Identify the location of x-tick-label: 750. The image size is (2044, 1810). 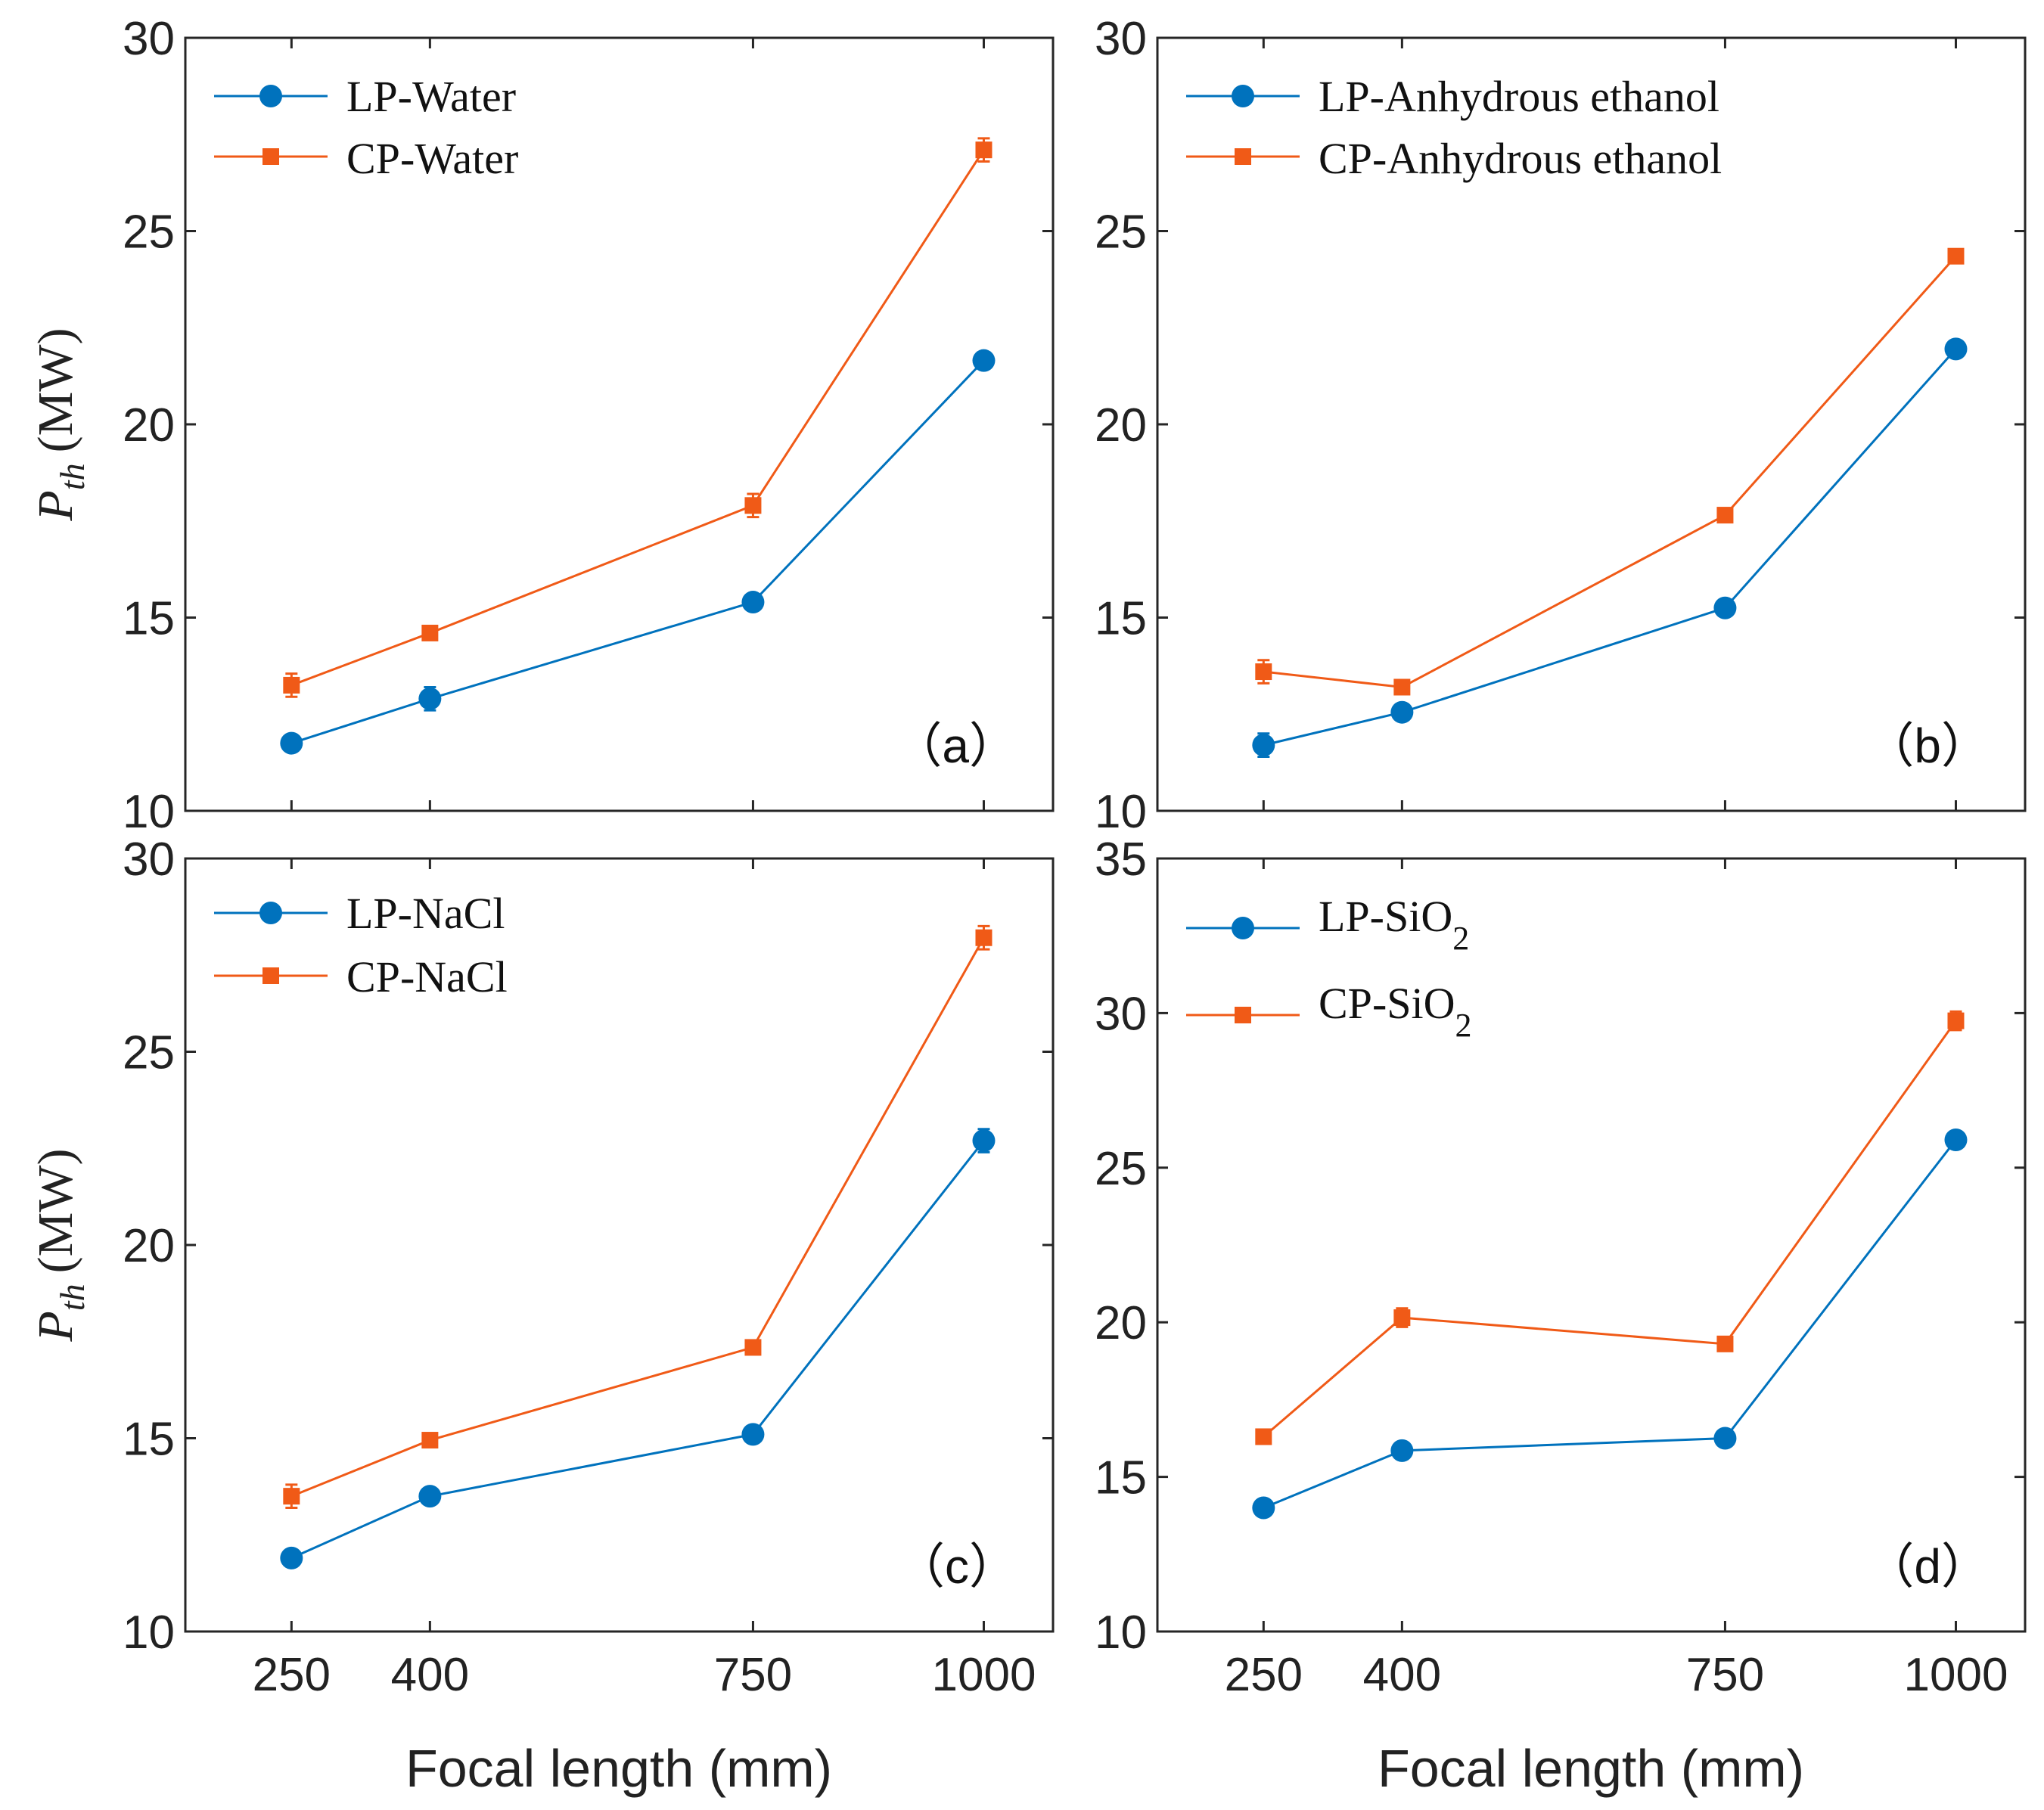
(1725, 1675).